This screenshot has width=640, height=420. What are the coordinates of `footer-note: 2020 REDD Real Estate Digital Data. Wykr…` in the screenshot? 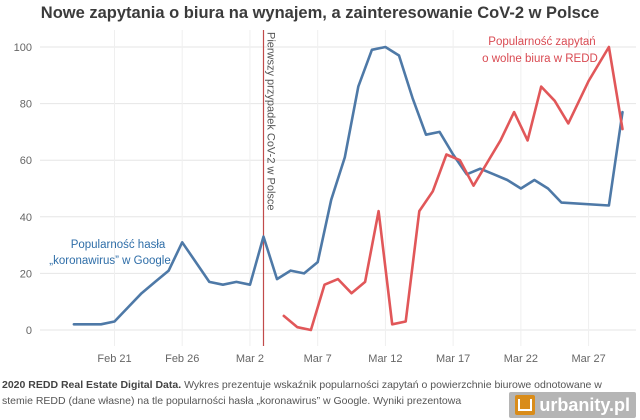 It's located at (320, 393).